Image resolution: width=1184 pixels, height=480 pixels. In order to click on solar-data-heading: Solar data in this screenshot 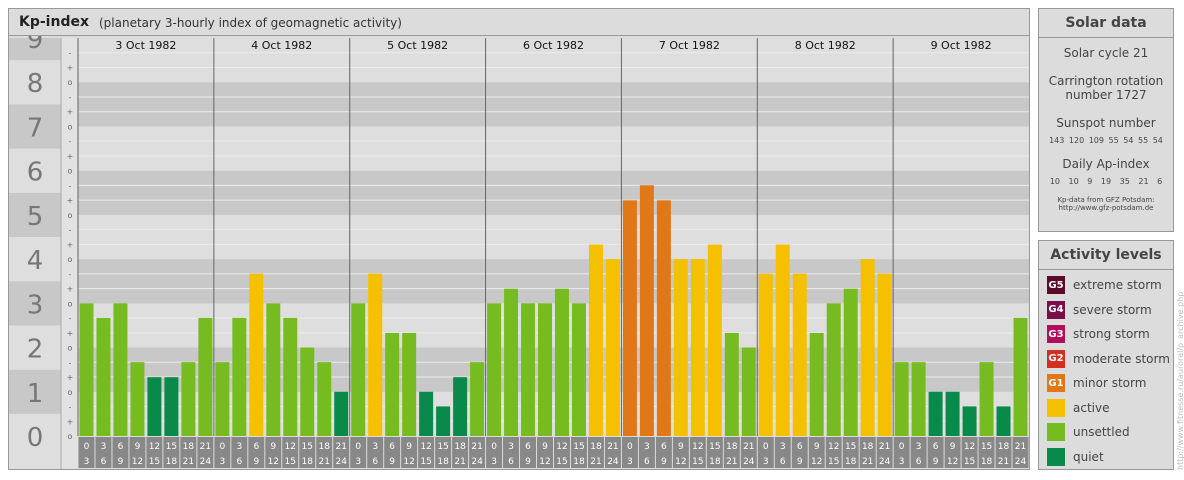, I will do `click(1106, 23)`.